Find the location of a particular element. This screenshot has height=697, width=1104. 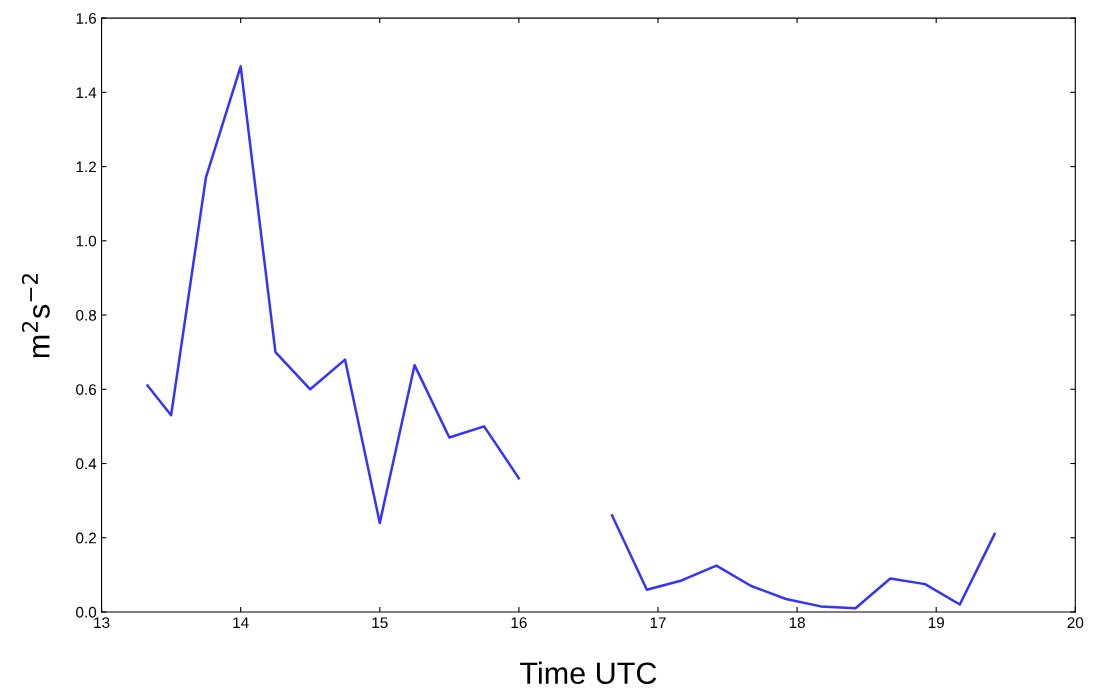

x-tick-label: 17 is located at coordinates (658, 622).